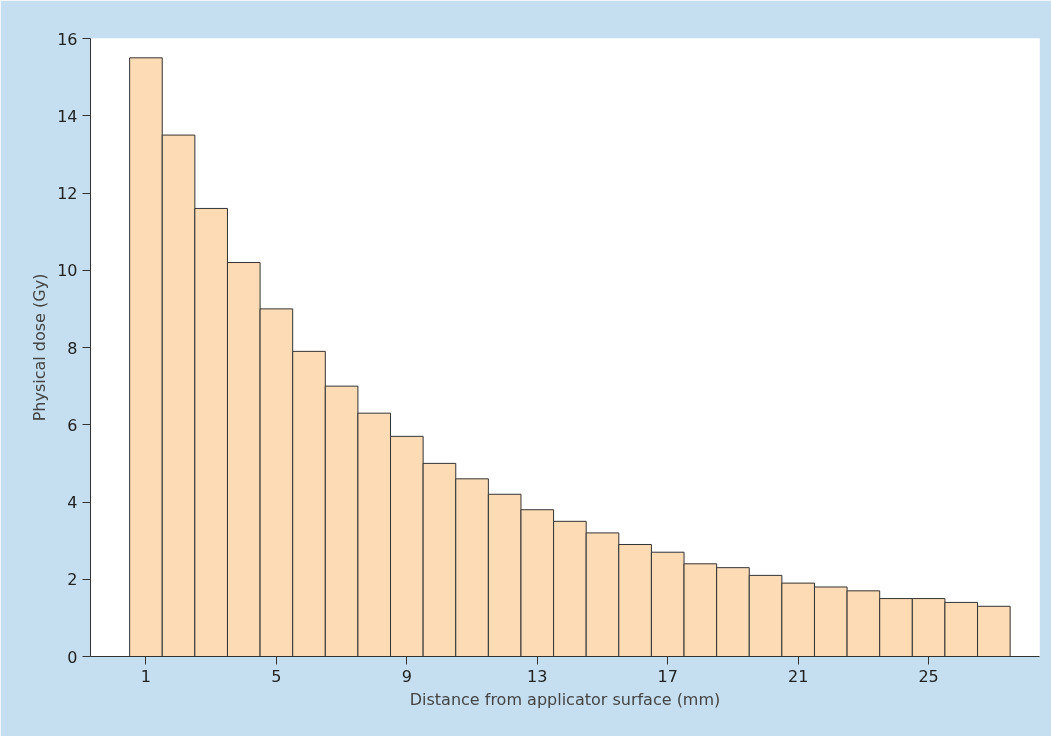 The image size is (1051, 736). Describe the element at coordinates (928, 676) in the screenshot. I see `x-tick-label: 25` at that location.